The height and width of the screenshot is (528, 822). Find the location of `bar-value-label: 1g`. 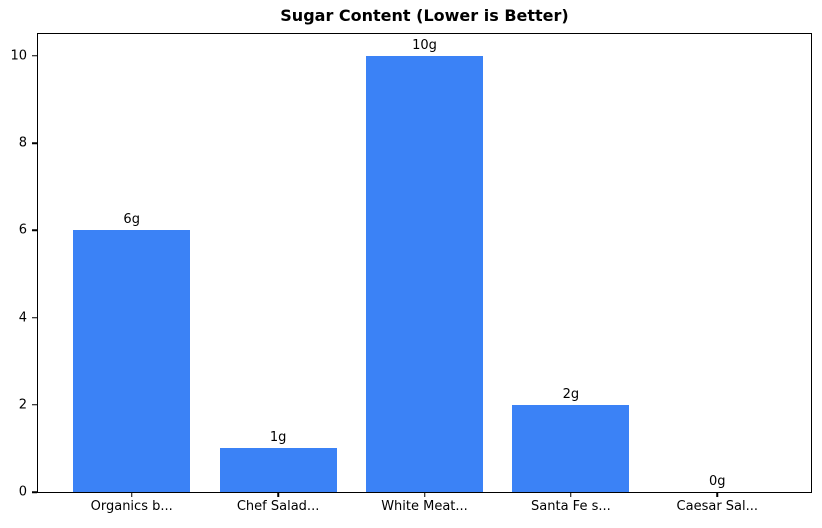

bar-value-label: 1g is located at coordinates (278, 438).